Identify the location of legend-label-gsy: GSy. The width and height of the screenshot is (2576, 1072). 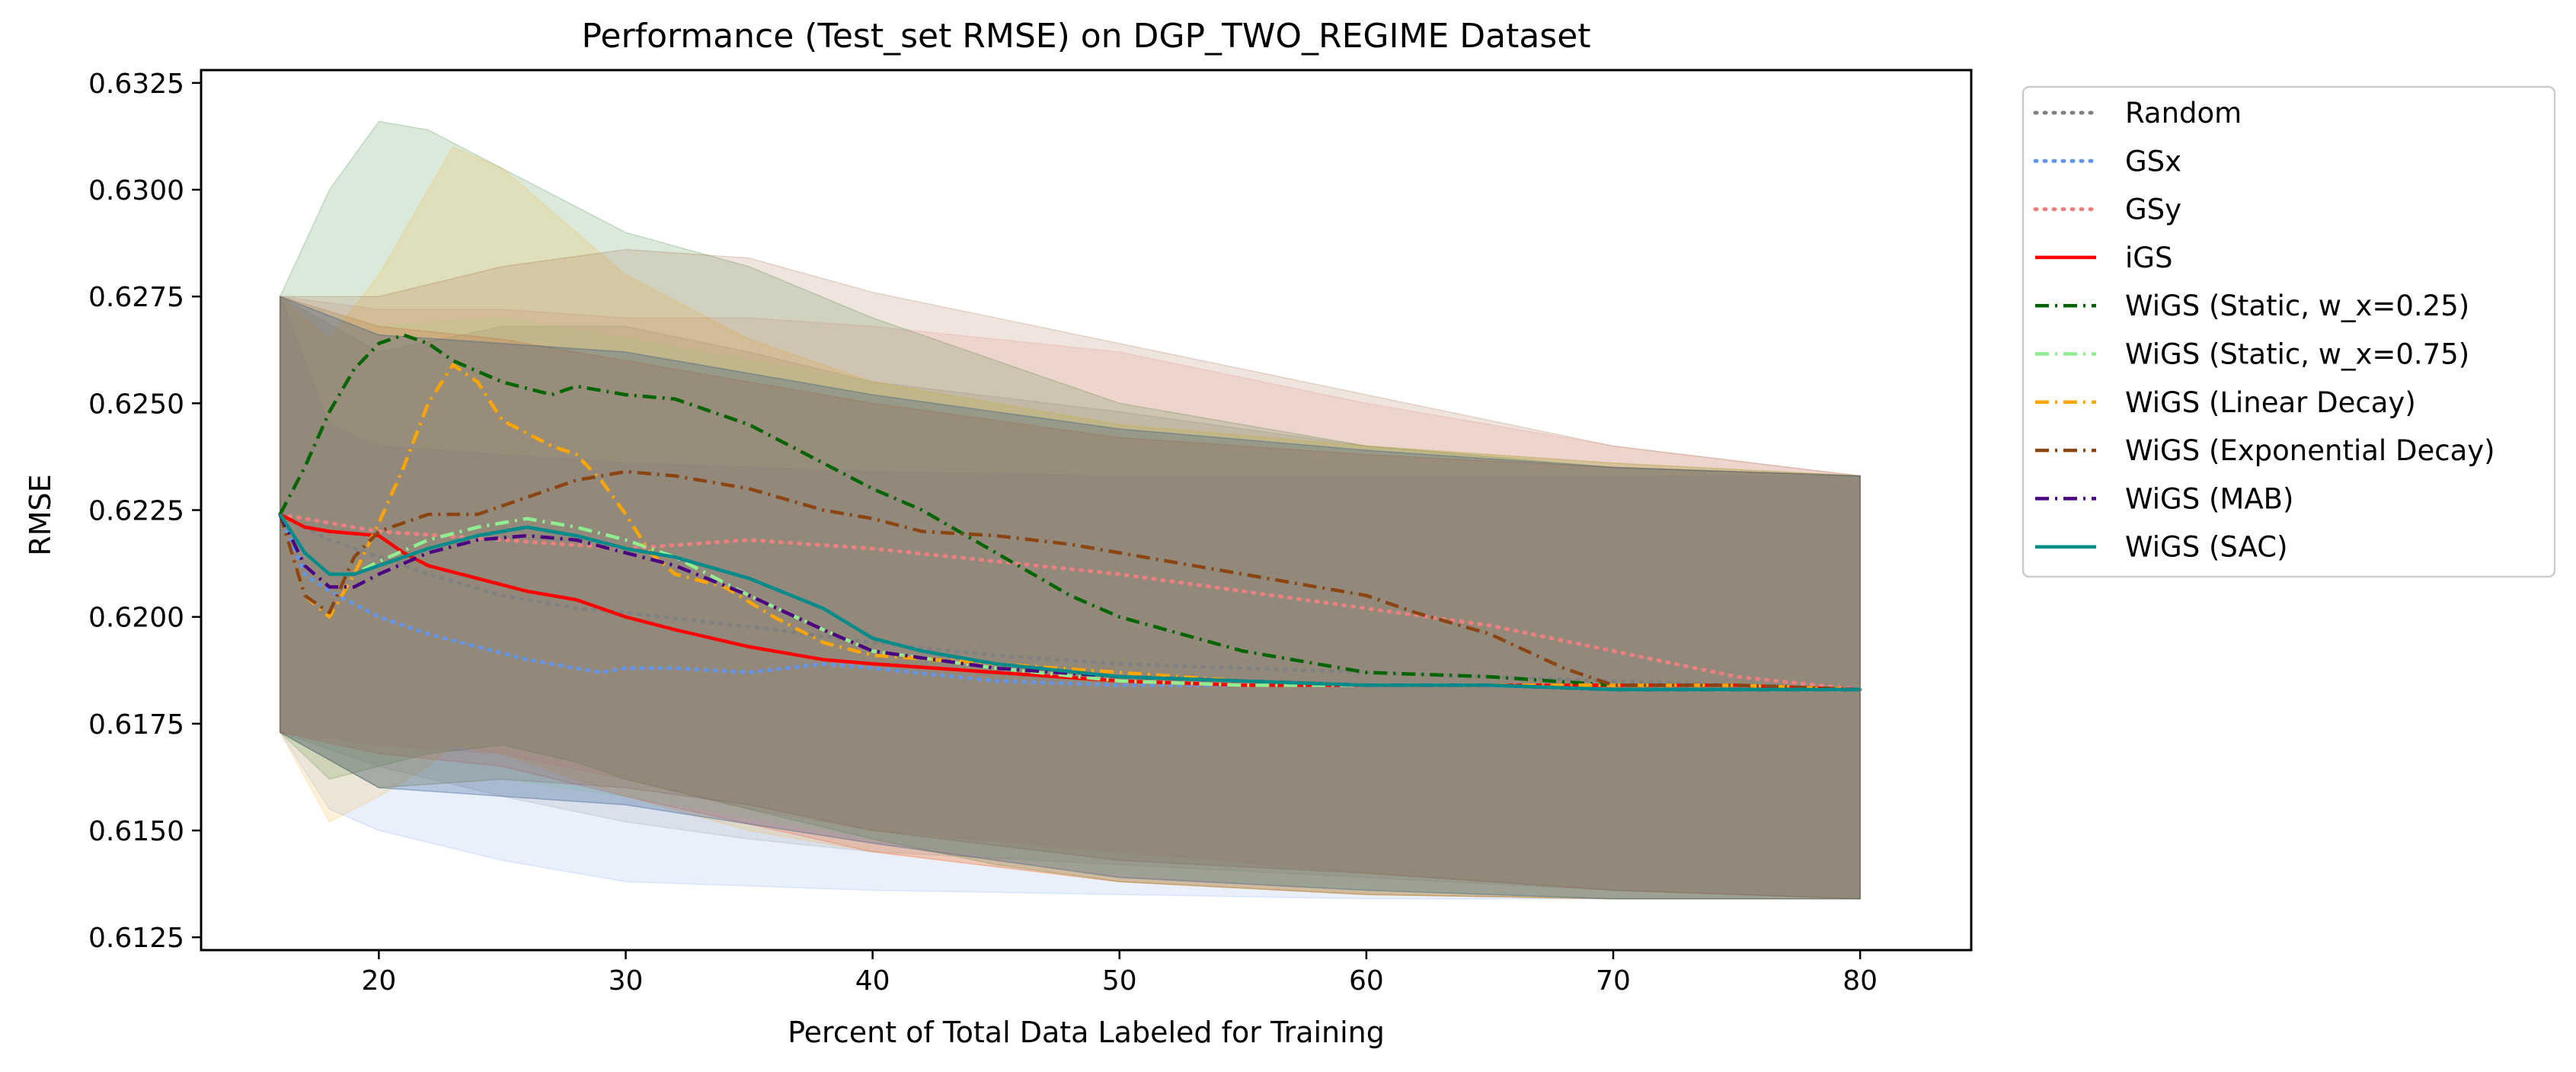
(2153, 210).